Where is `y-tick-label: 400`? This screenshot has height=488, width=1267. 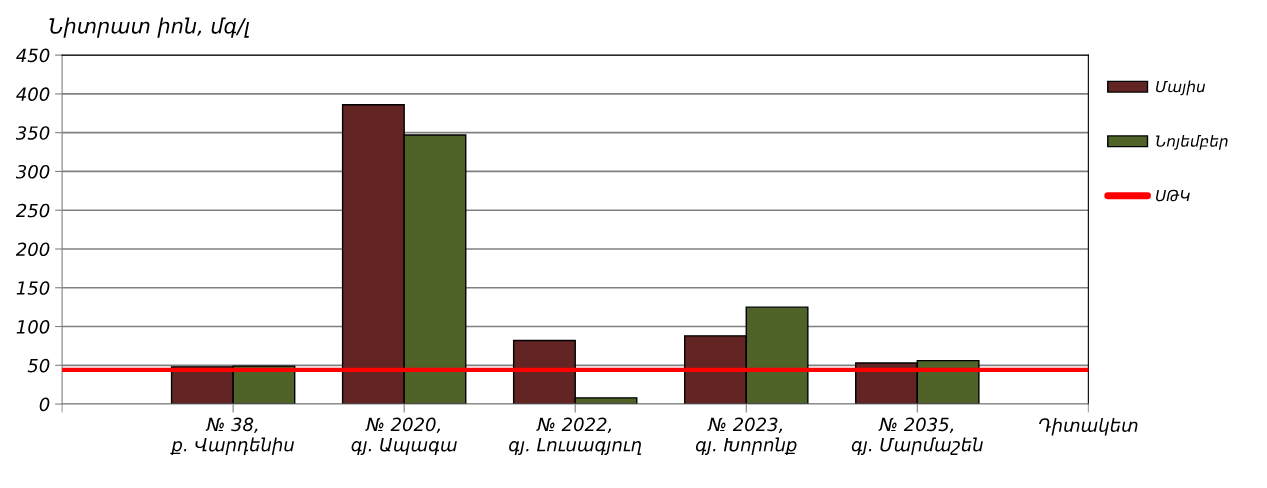
y-tick-label: 400 is located at coordinates (33, 94).